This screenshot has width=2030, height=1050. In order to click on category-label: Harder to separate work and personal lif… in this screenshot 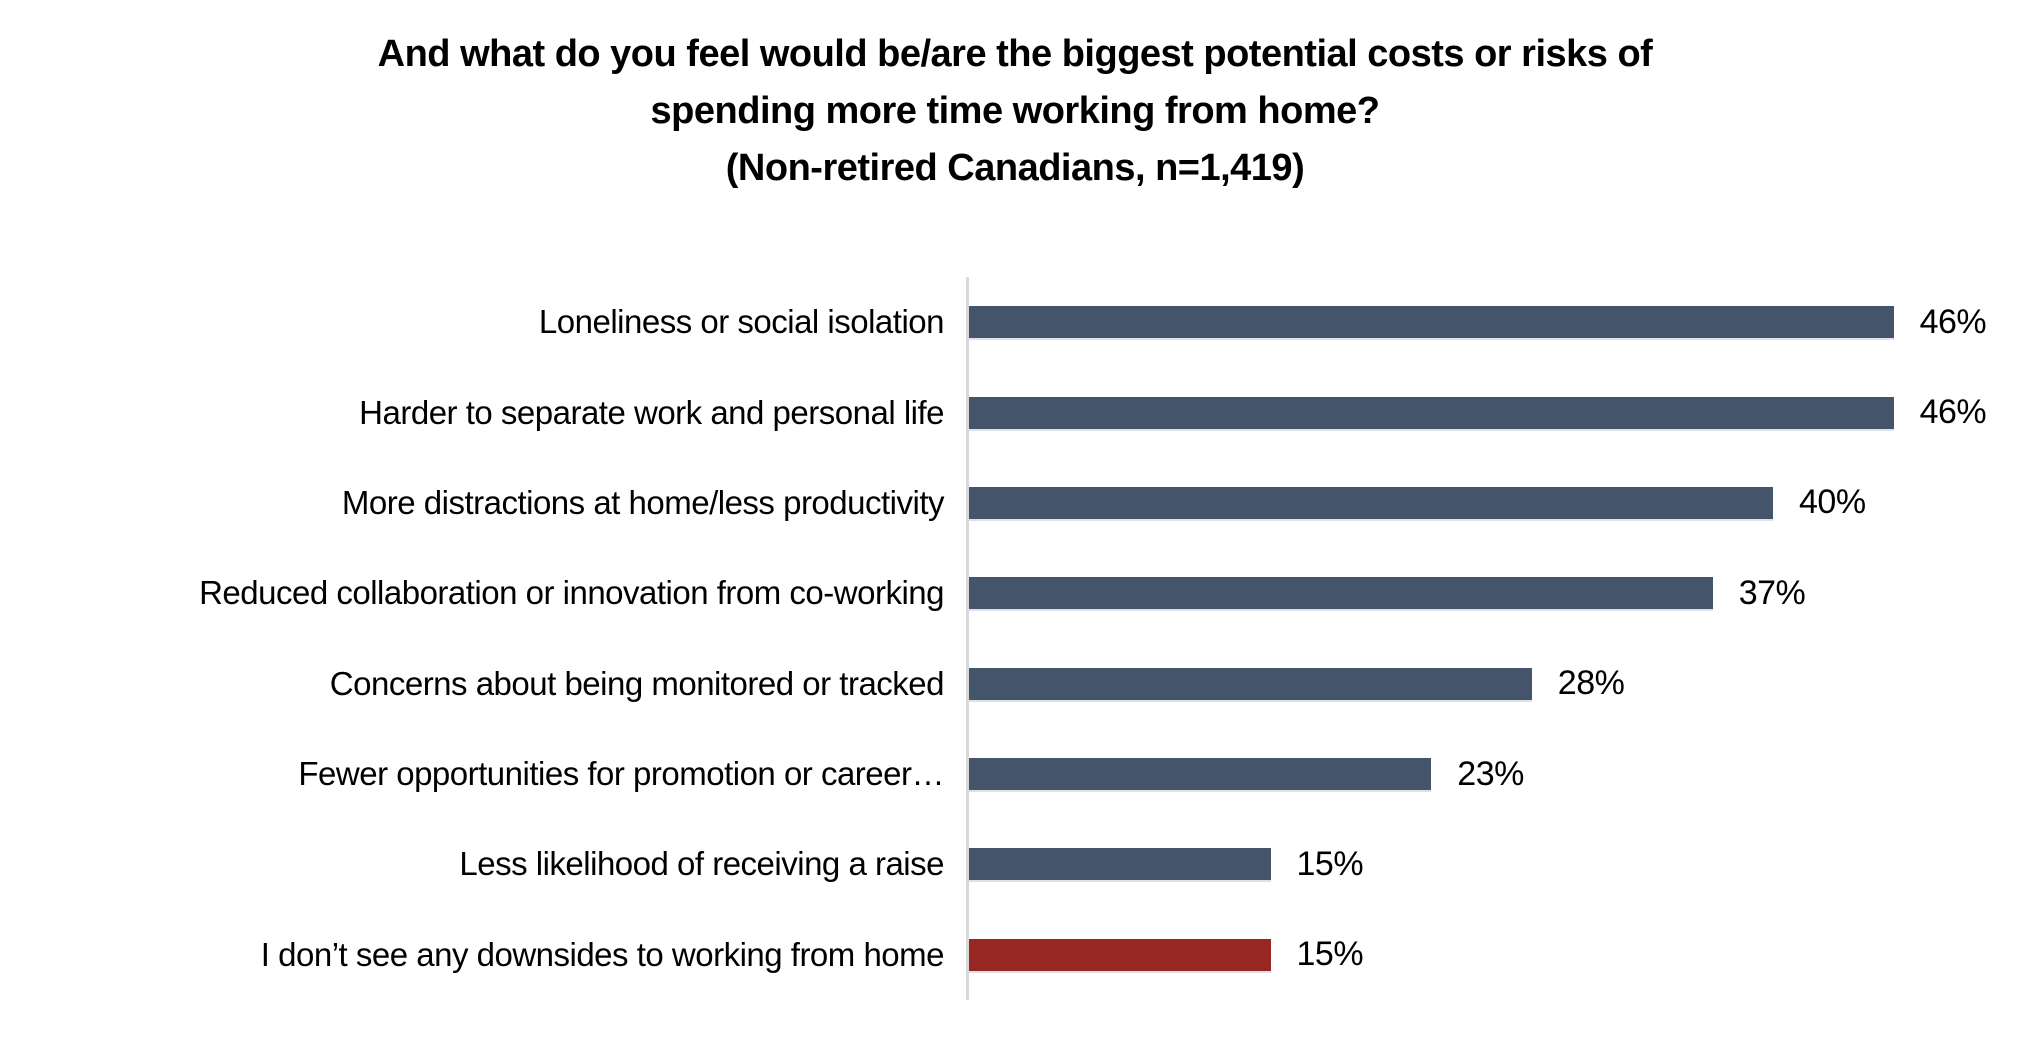, I will do `click(651, 412)`.